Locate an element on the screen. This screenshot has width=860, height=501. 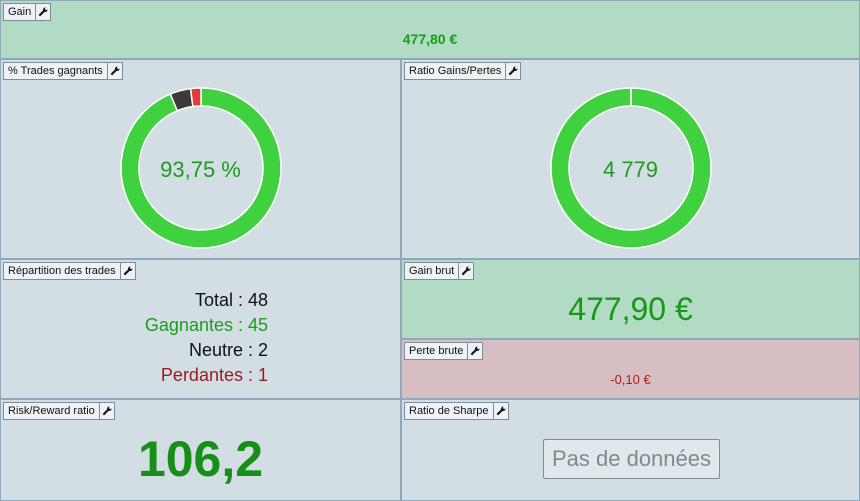
risk-reward-value: 106,2 is located at coordinates (200, 459).